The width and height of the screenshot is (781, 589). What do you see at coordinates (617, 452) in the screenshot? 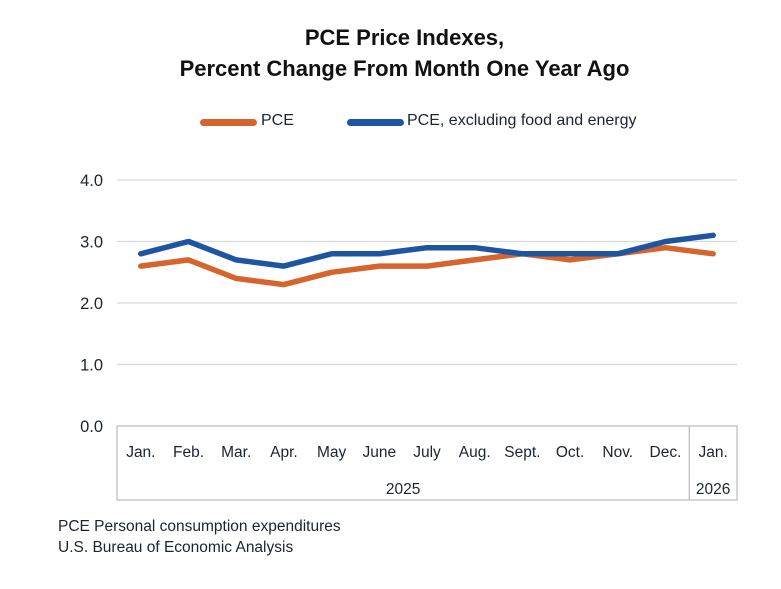
I see `x-axis-month-label: Nov.` at bounding box center [617, 452].